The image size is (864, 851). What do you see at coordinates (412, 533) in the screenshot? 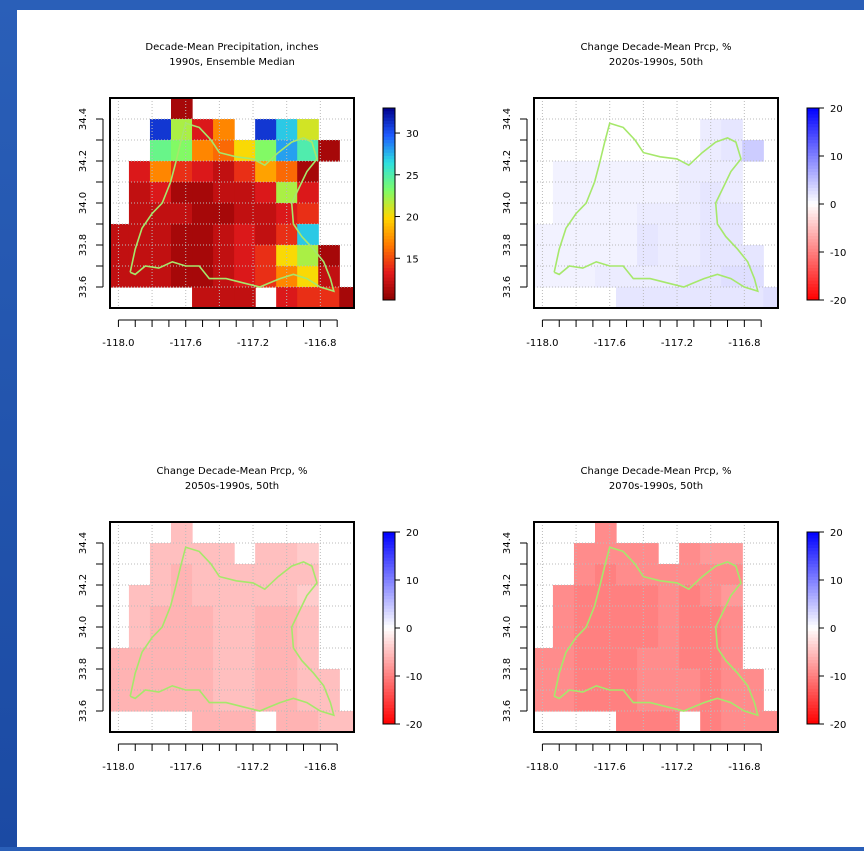
I see `legend-label: 20` at bounding box center [412, 533].